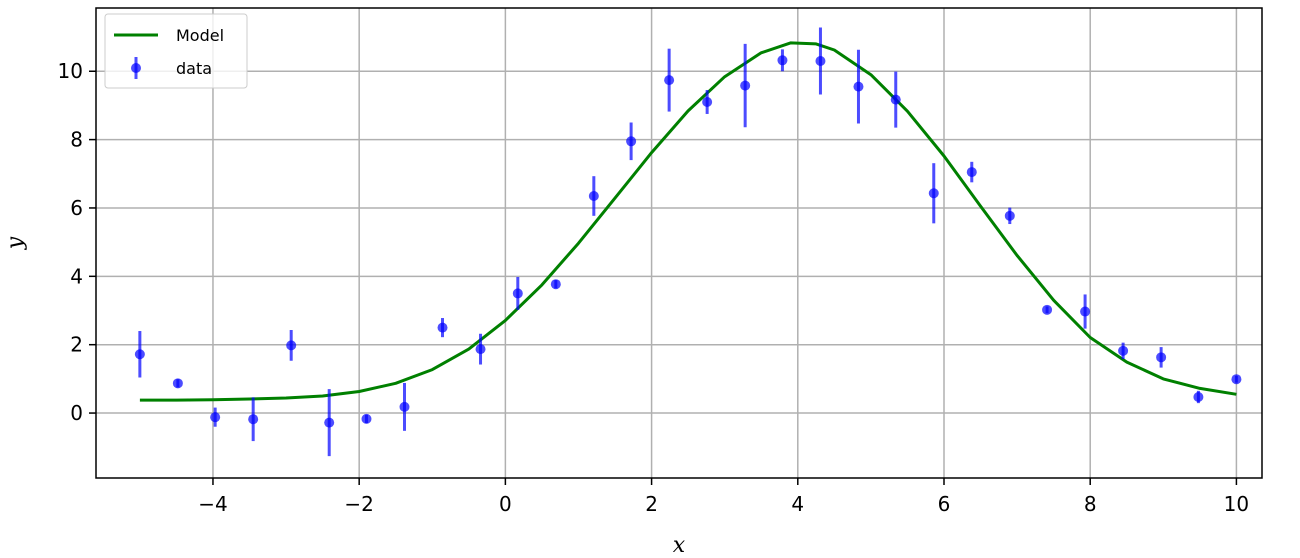 The height and width of the screenshot is (558, 1300). I want to click on y-axis-label: y, so click(15, 243).